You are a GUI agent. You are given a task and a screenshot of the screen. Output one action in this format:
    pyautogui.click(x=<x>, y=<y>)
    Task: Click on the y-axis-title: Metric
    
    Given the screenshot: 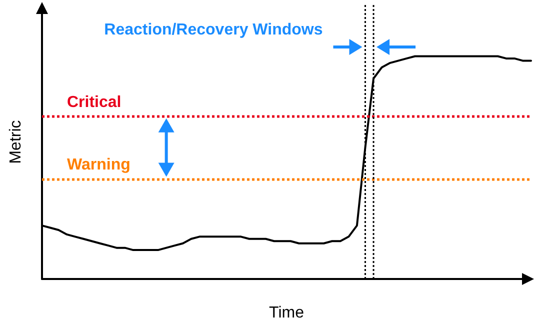 What is the action you would take?
    pyautogui.click(x=16, y=142)
    